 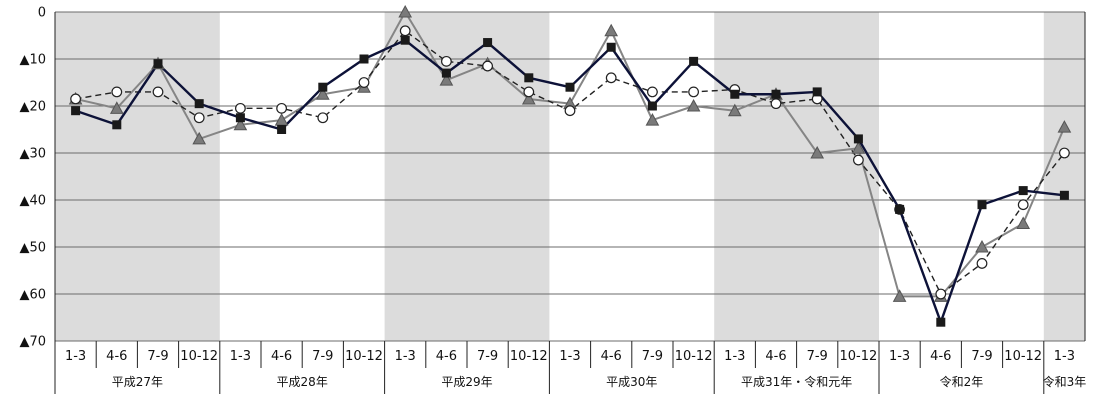 What do you see at coordinates (32, 60) in the screenshot?
I see `y-tick-label: ▲10` at bounding box center [32, 60].